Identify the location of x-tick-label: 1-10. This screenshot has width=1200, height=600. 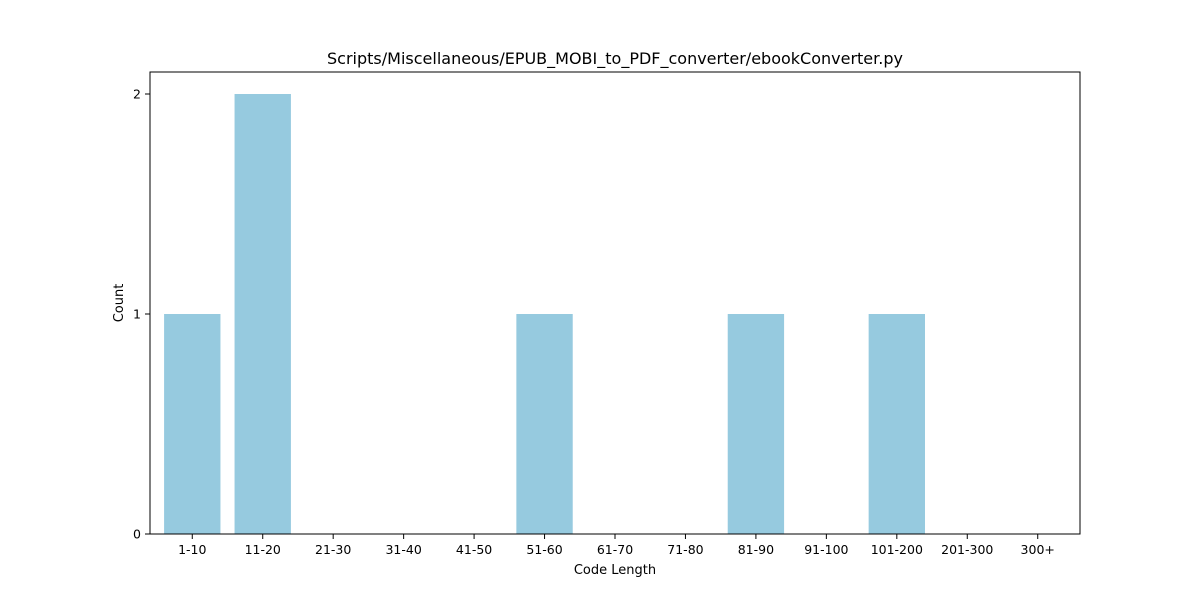
(192, 549).